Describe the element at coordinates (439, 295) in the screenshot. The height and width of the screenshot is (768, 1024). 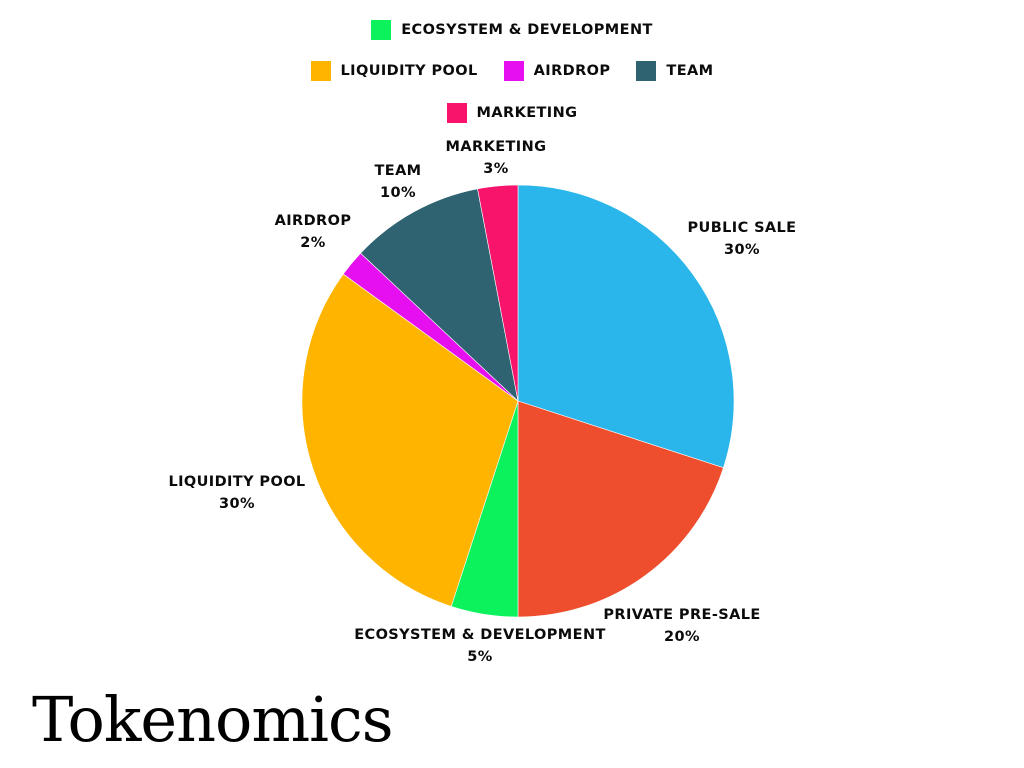
I see `slice-team` at that location.